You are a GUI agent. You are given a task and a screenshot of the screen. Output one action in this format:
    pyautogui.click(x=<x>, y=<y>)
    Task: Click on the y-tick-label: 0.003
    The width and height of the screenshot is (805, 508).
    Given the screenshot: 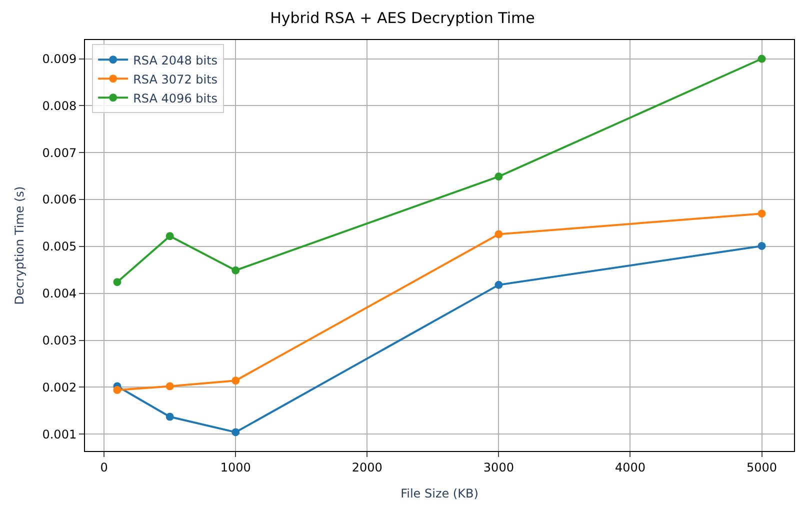 What is the action you would take?
    pyautogui.click(x=59, y=340)
    